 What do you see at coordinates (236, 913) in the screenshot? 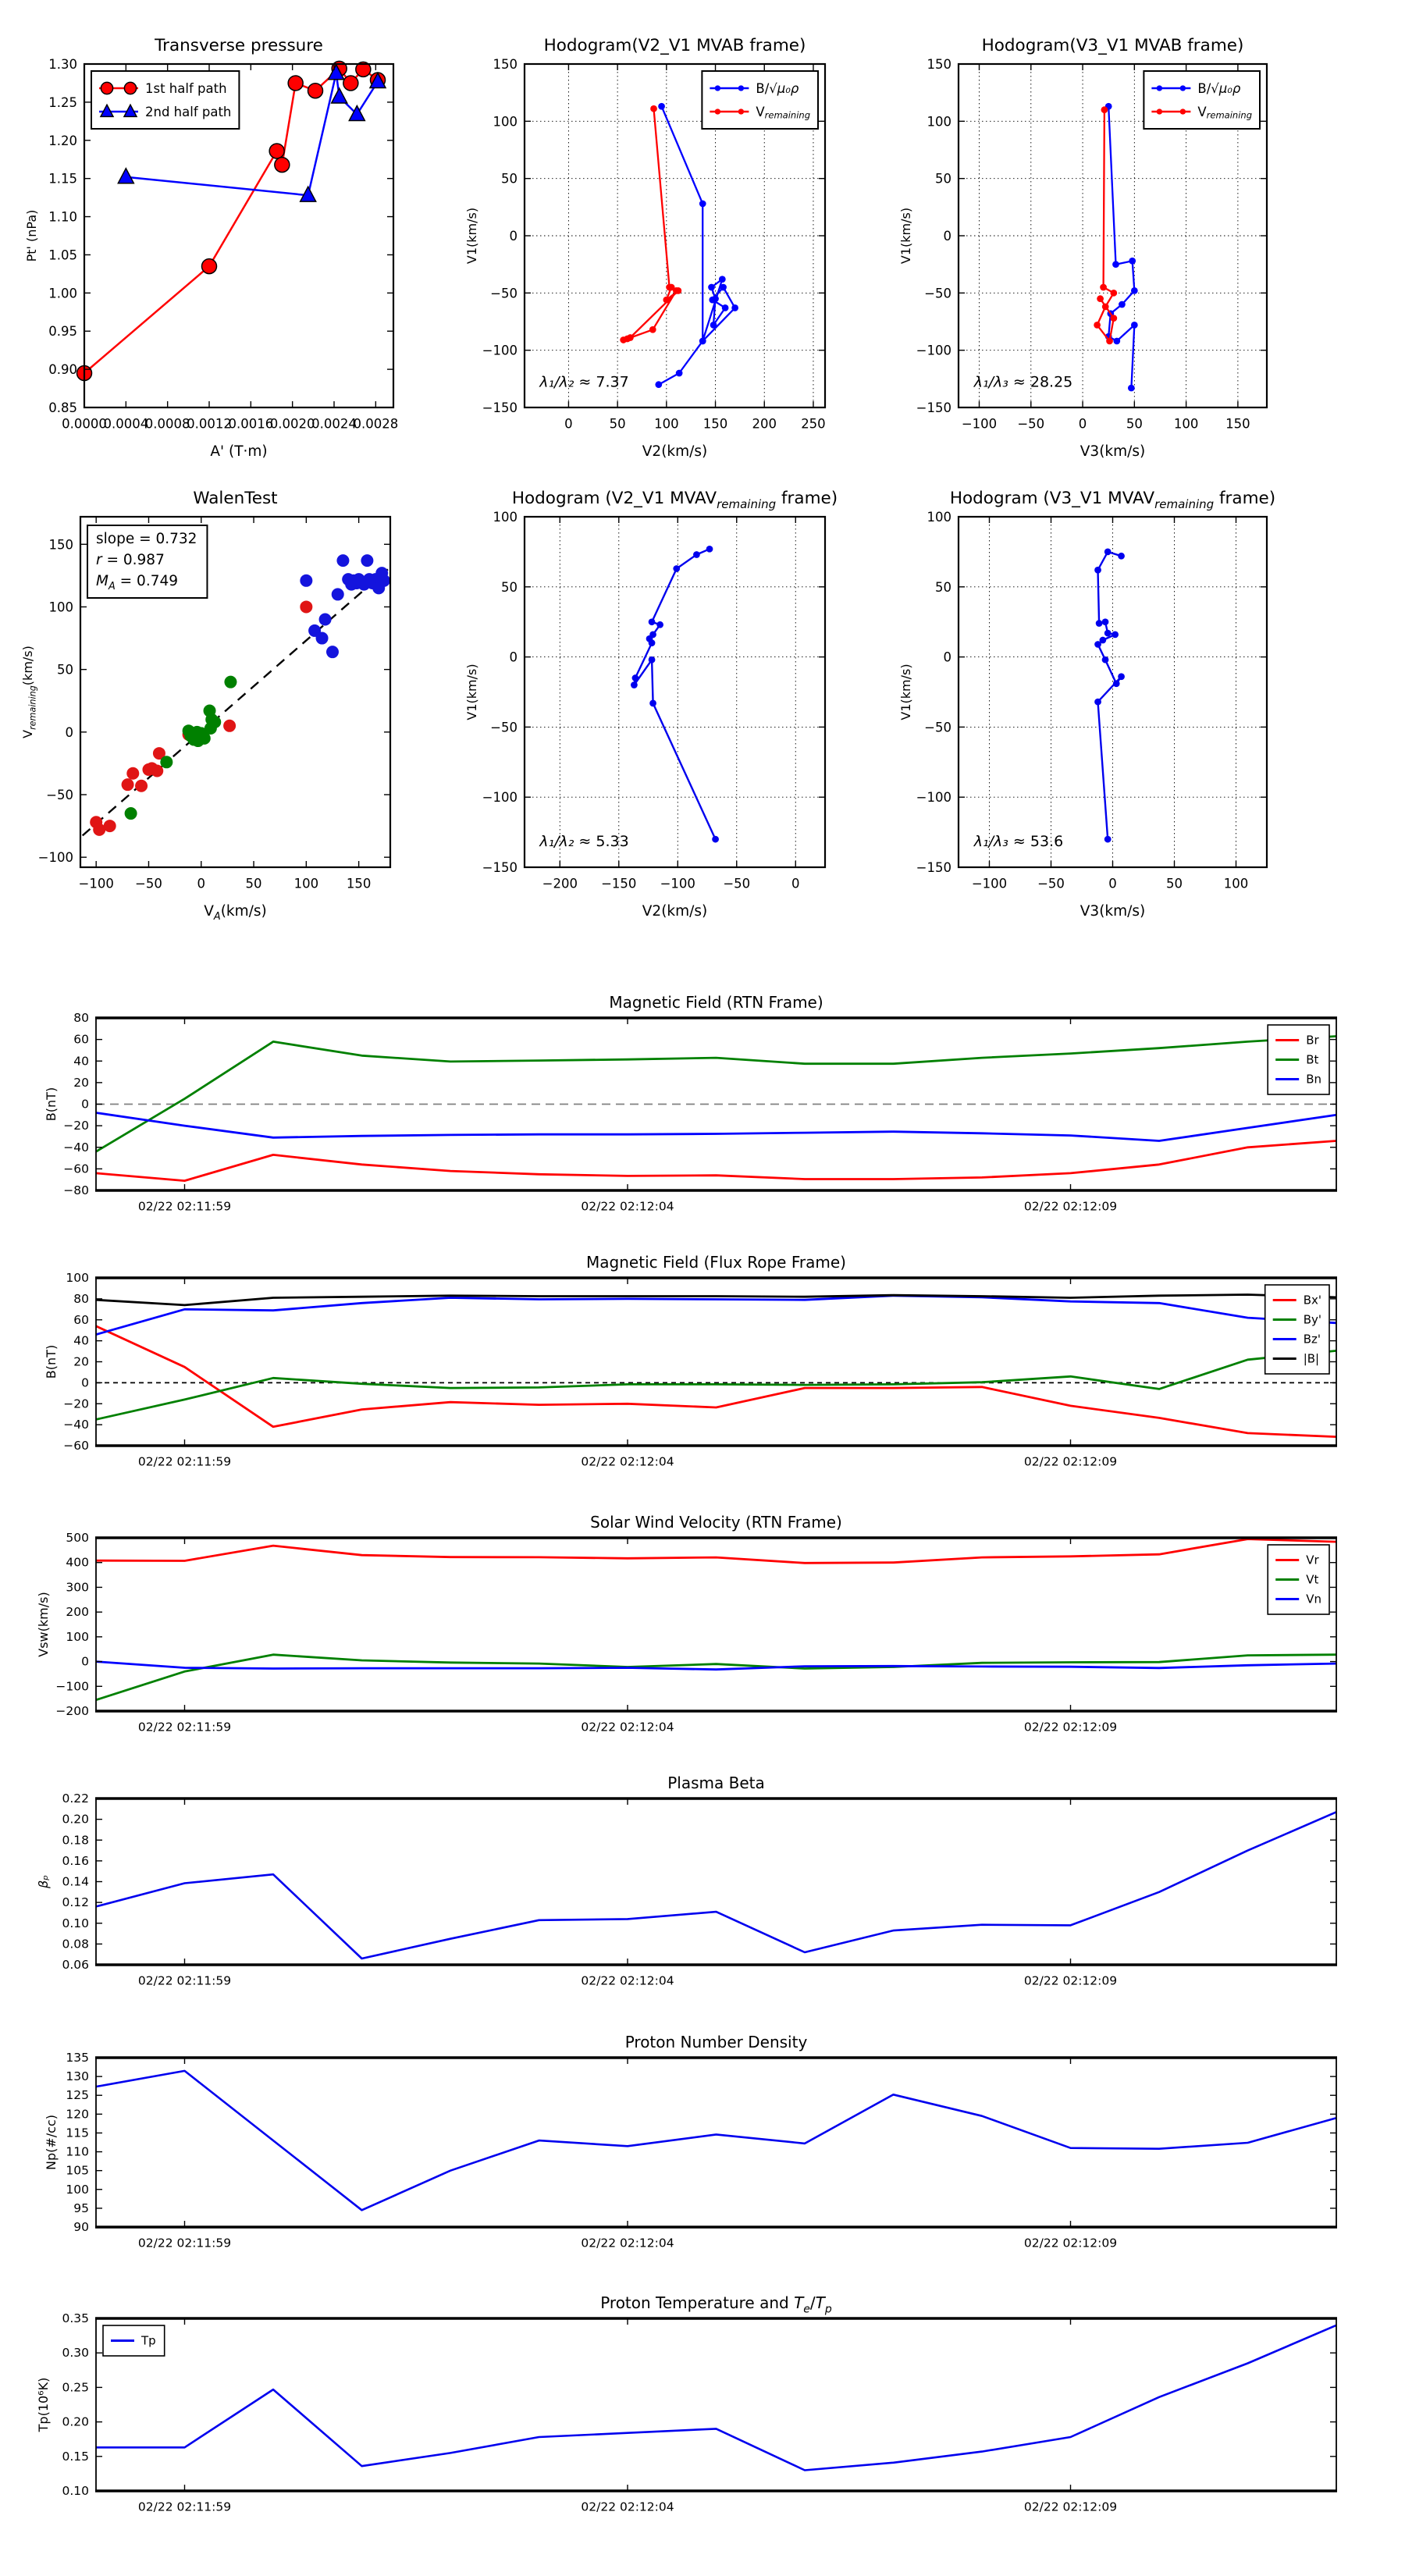
I see `x-axis-label: VA(km/s)` at bounding box center [236, 913].